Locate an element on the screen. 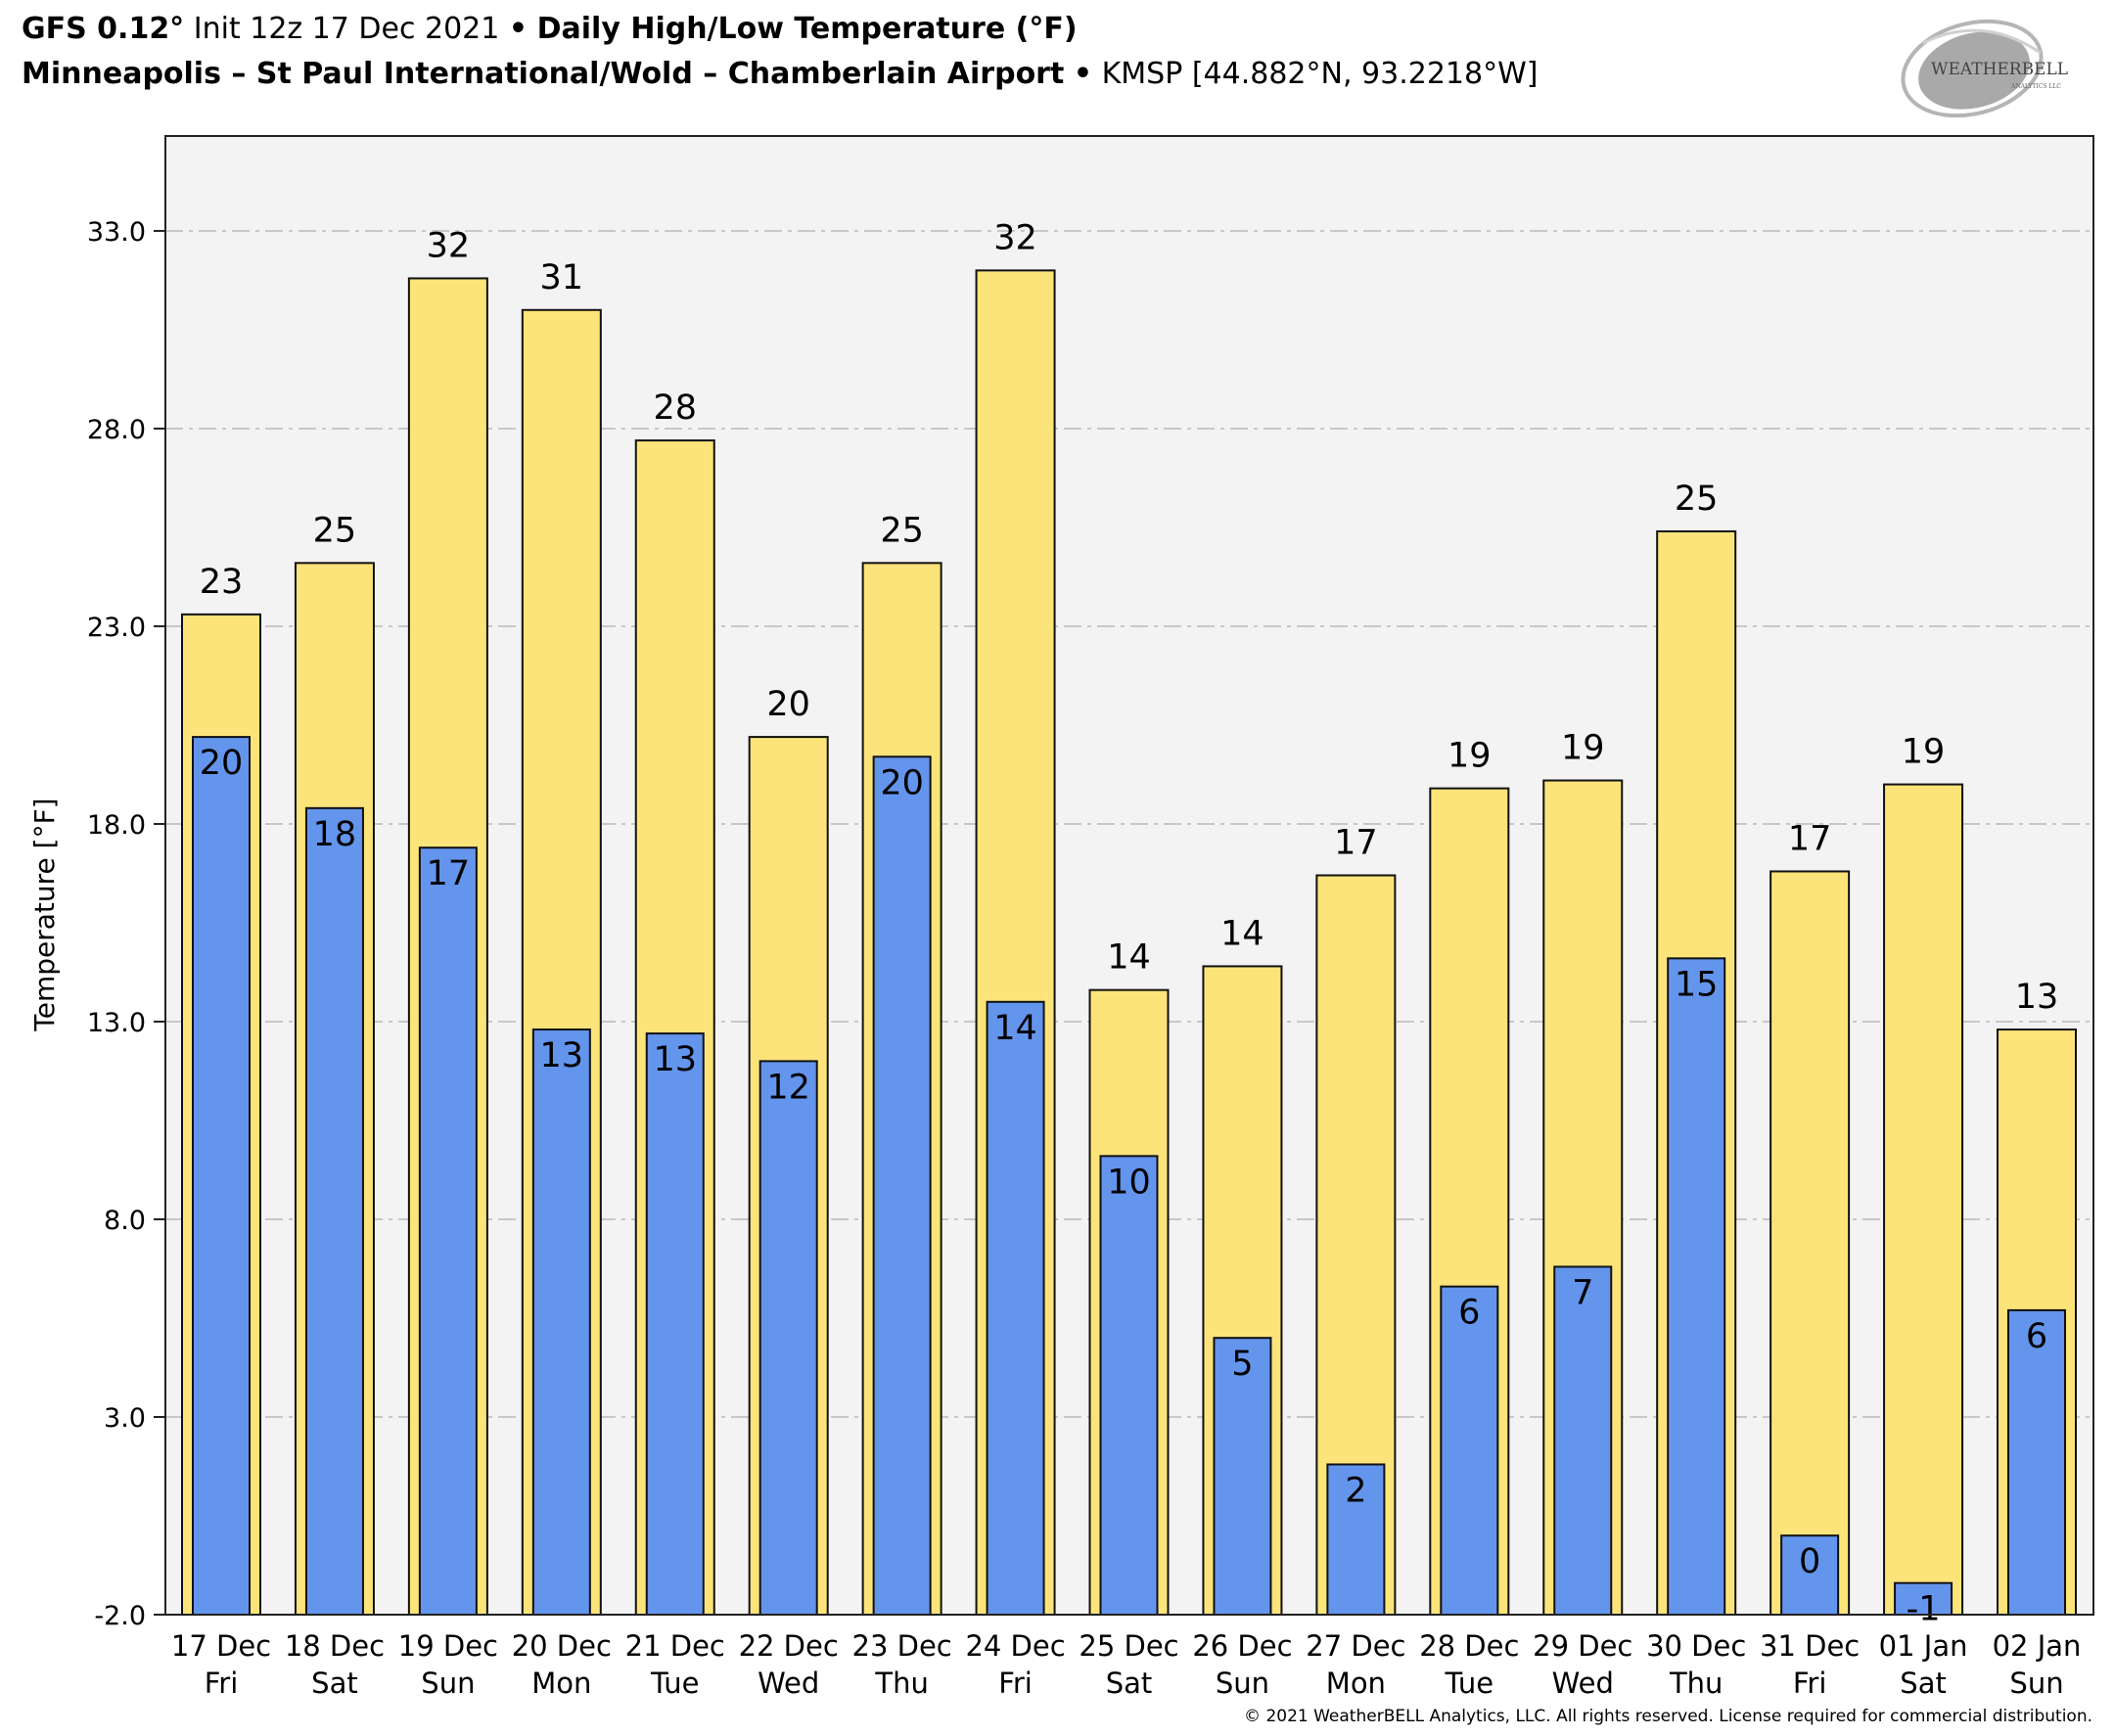 This screenshot has width=2114, height=1736. logo-swirl-outer is located at coordinates (1973, 68).